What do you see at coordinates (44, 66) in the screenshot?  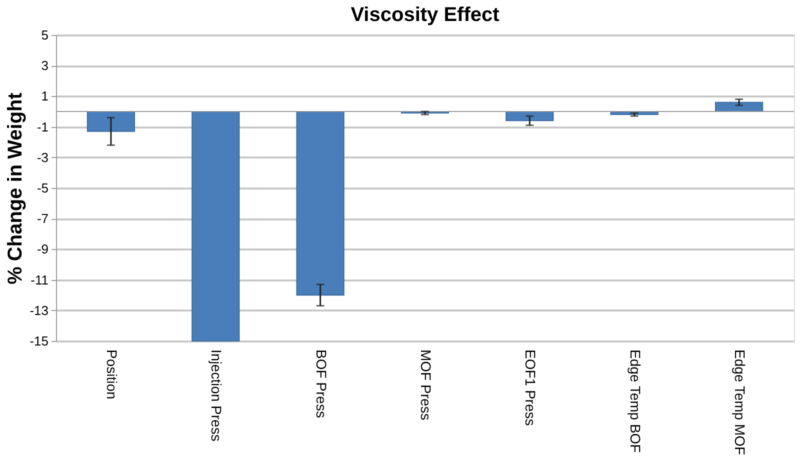 I see `y-tick-label: 3` at bounding box center [44, 66].